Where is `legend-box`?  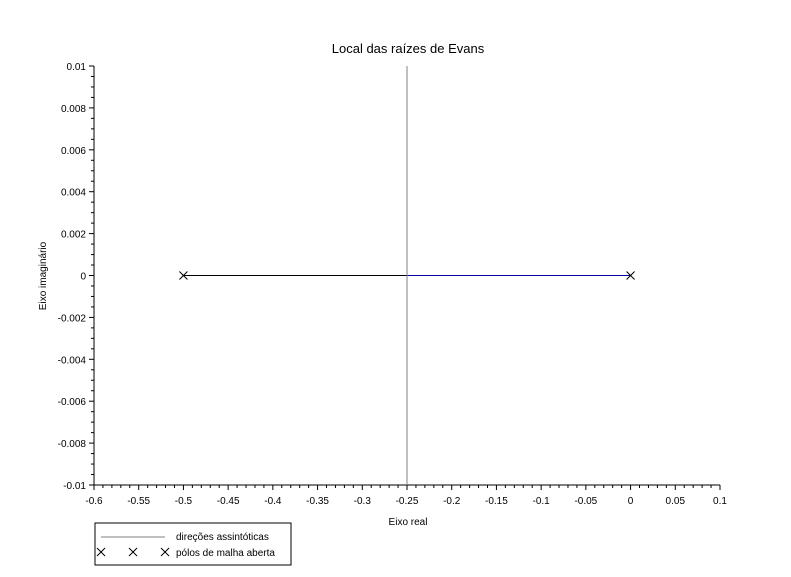
legend-box is located at coordinates (193, 544).